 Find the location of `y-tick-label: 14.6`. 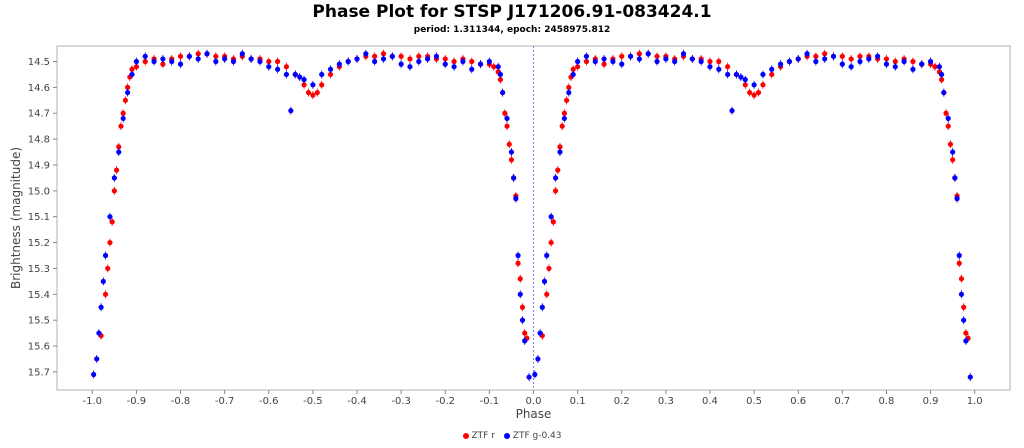

y-tick-label: 14.6 is located at coordinates (39, 88).